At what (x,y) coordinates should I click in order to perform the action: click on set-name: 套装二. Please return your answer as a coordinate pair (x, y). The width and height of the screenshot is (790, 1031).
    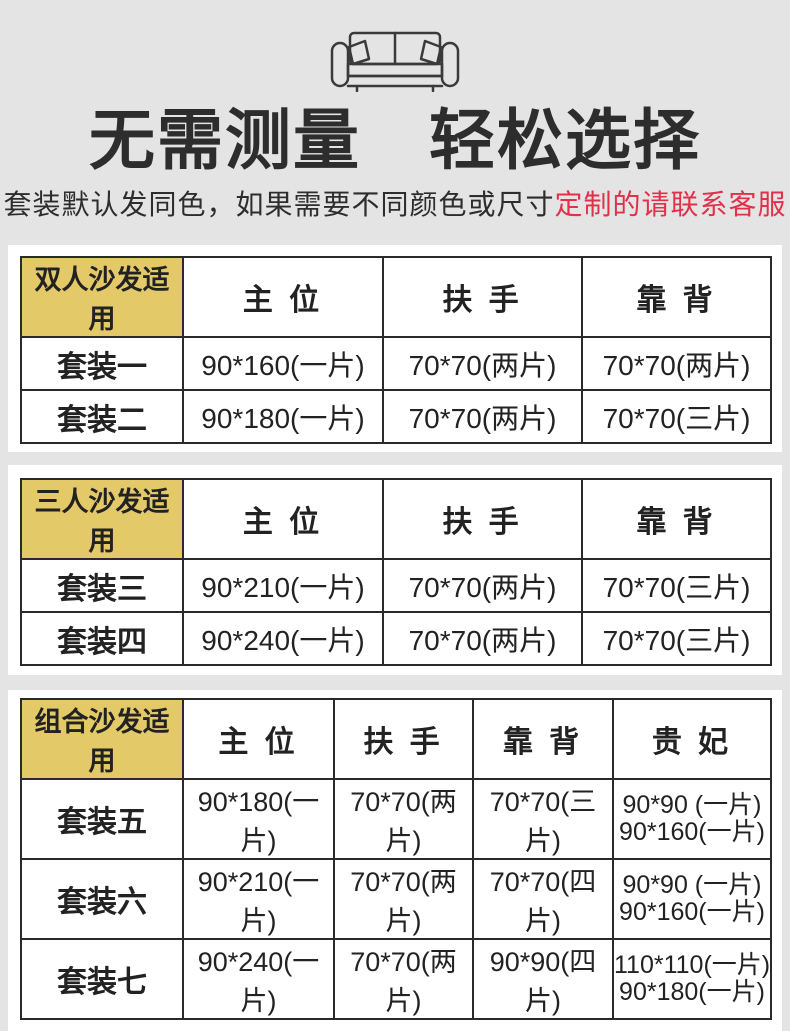
    Looking at the image, I should click on (102, 416).